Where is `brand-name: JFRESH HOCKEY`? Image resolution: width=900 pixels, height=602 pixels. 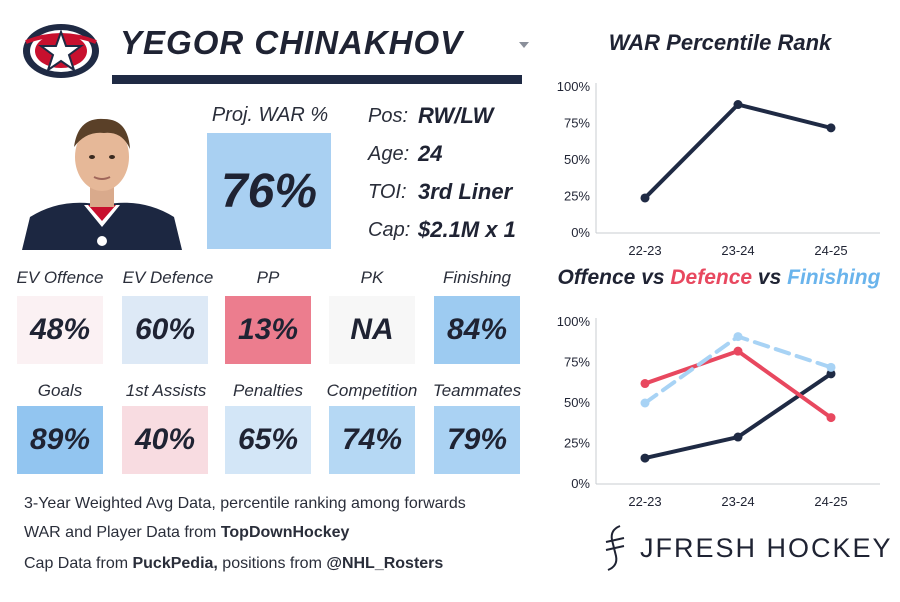
brand-name: JFRESH HOCKEY is located at coordinates (766, 547).